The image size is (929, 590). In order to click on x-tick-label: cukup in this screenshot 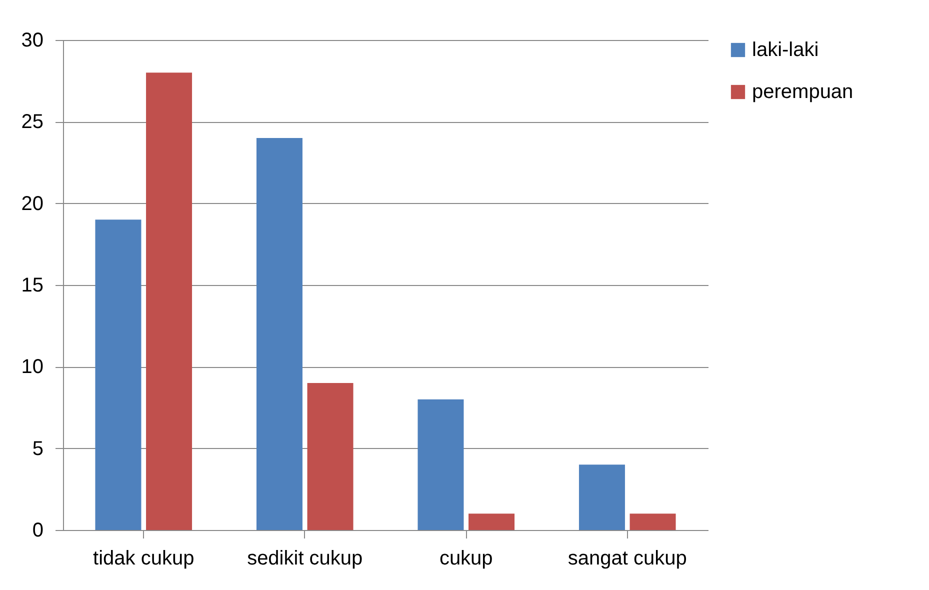, I will do `click(466, 559)`.